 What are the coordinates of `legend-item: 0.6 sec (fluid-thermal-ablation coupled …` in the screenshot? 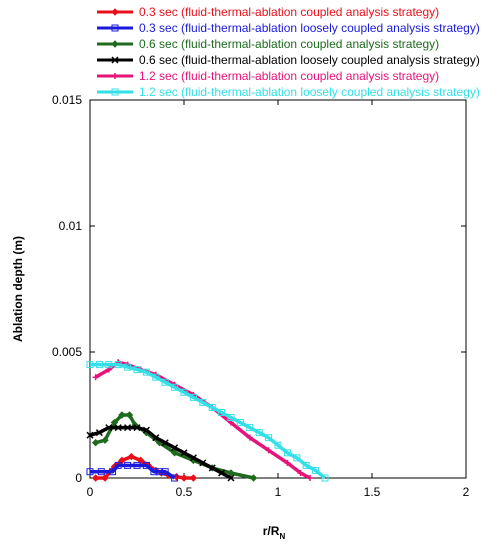 It's located at (268, 44).